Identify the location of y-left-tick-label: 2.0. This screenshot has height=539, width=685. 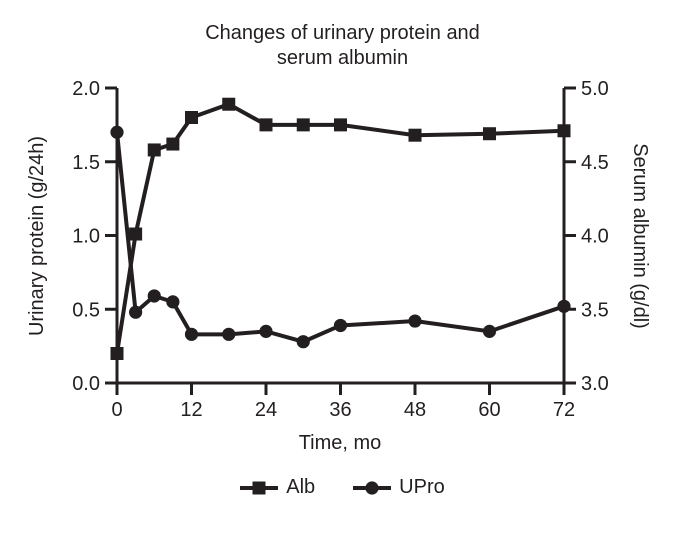
(86, 89).